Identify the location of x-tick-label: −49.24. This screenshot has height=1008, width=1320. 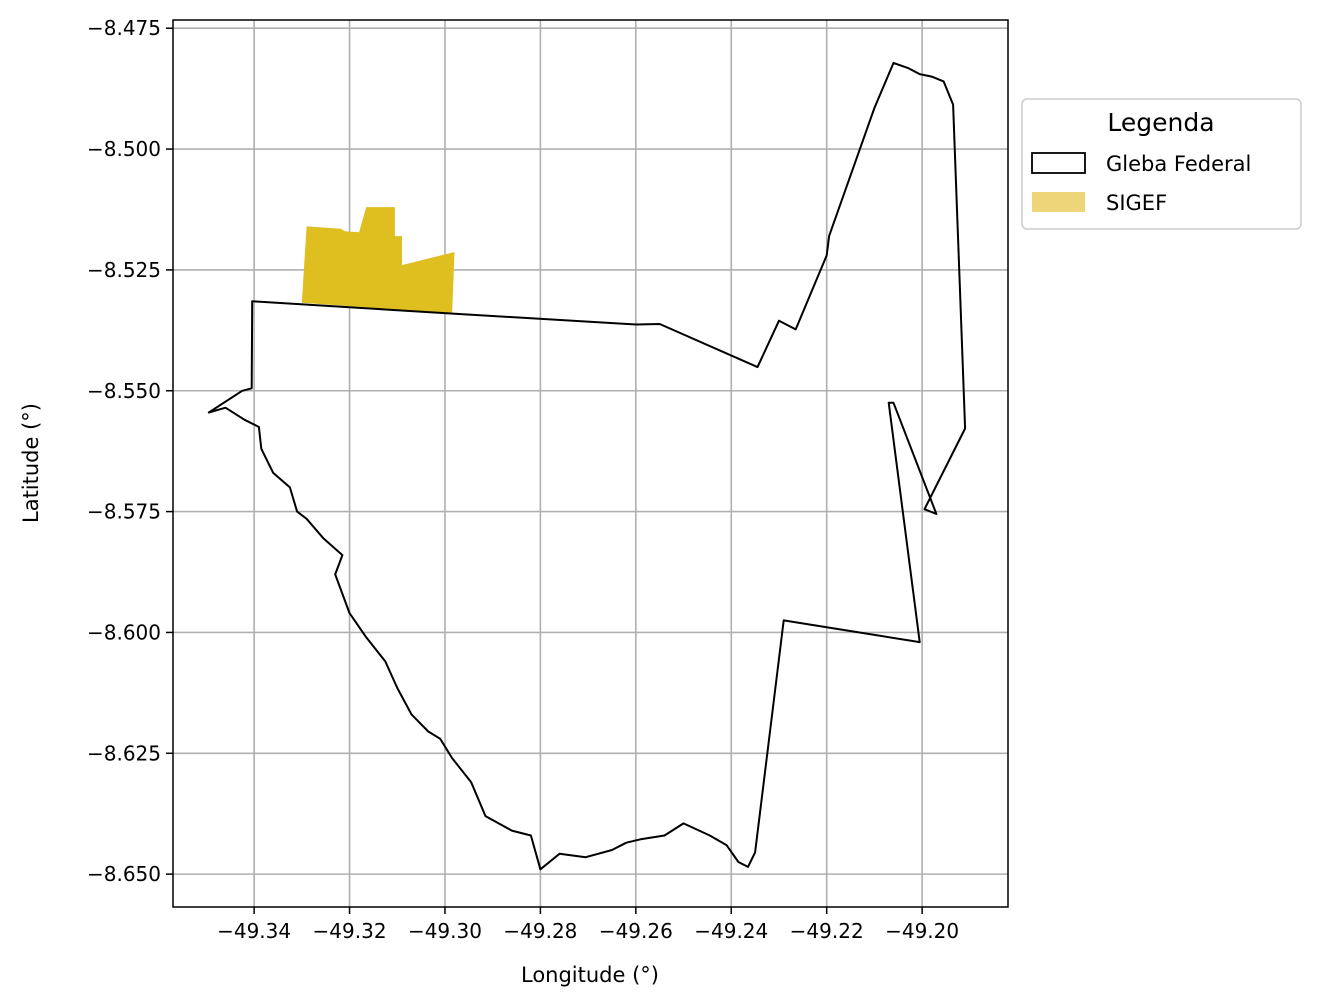
(731, 931).